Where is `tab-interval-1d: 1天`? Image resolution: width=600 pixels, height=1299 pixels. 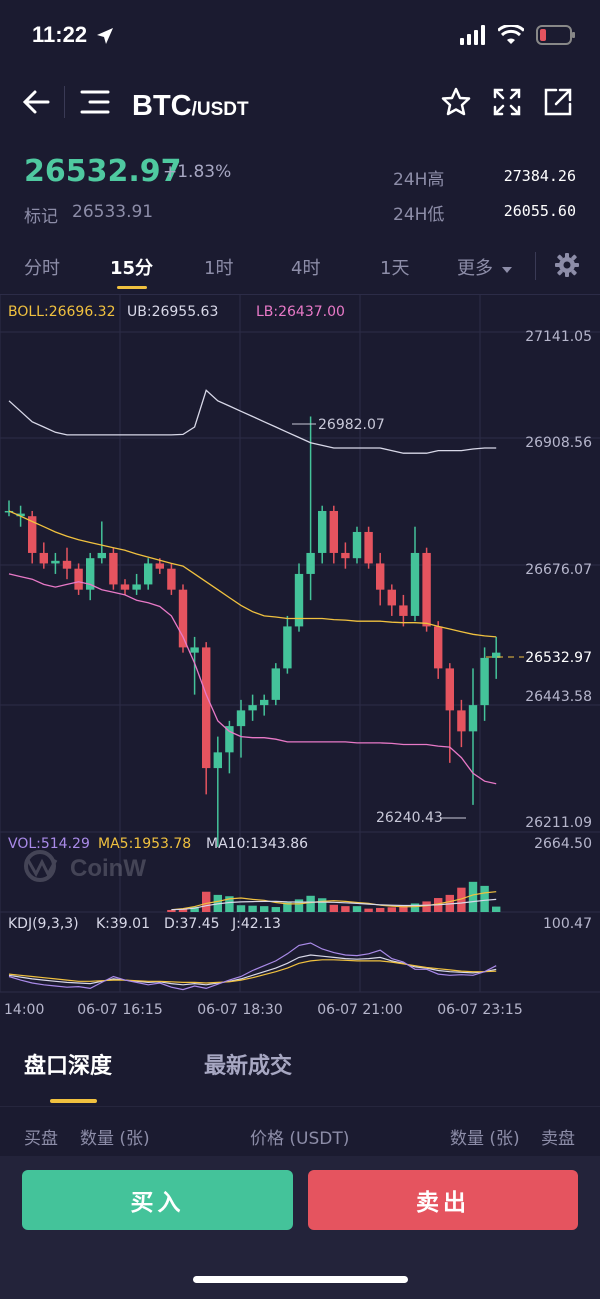 tab-interval-1d: 1天 is located at coordinates (395, 268).